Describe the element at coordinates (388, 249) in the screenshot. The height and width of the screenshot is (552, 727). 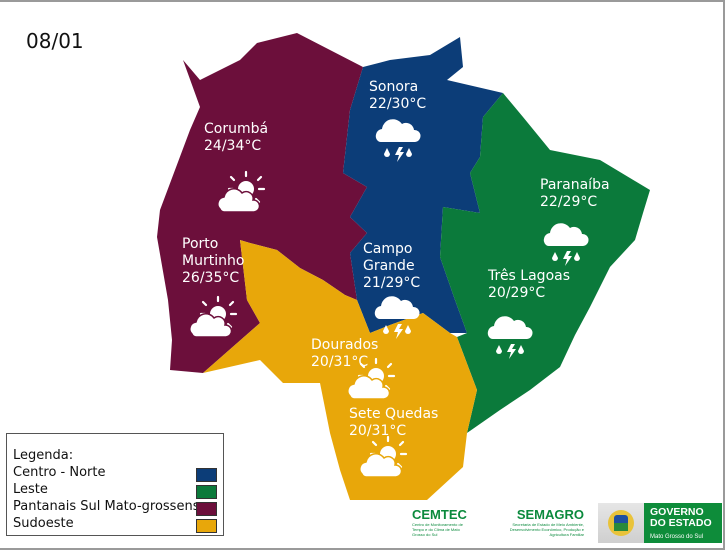
I see `city-name: Campo` at that location.